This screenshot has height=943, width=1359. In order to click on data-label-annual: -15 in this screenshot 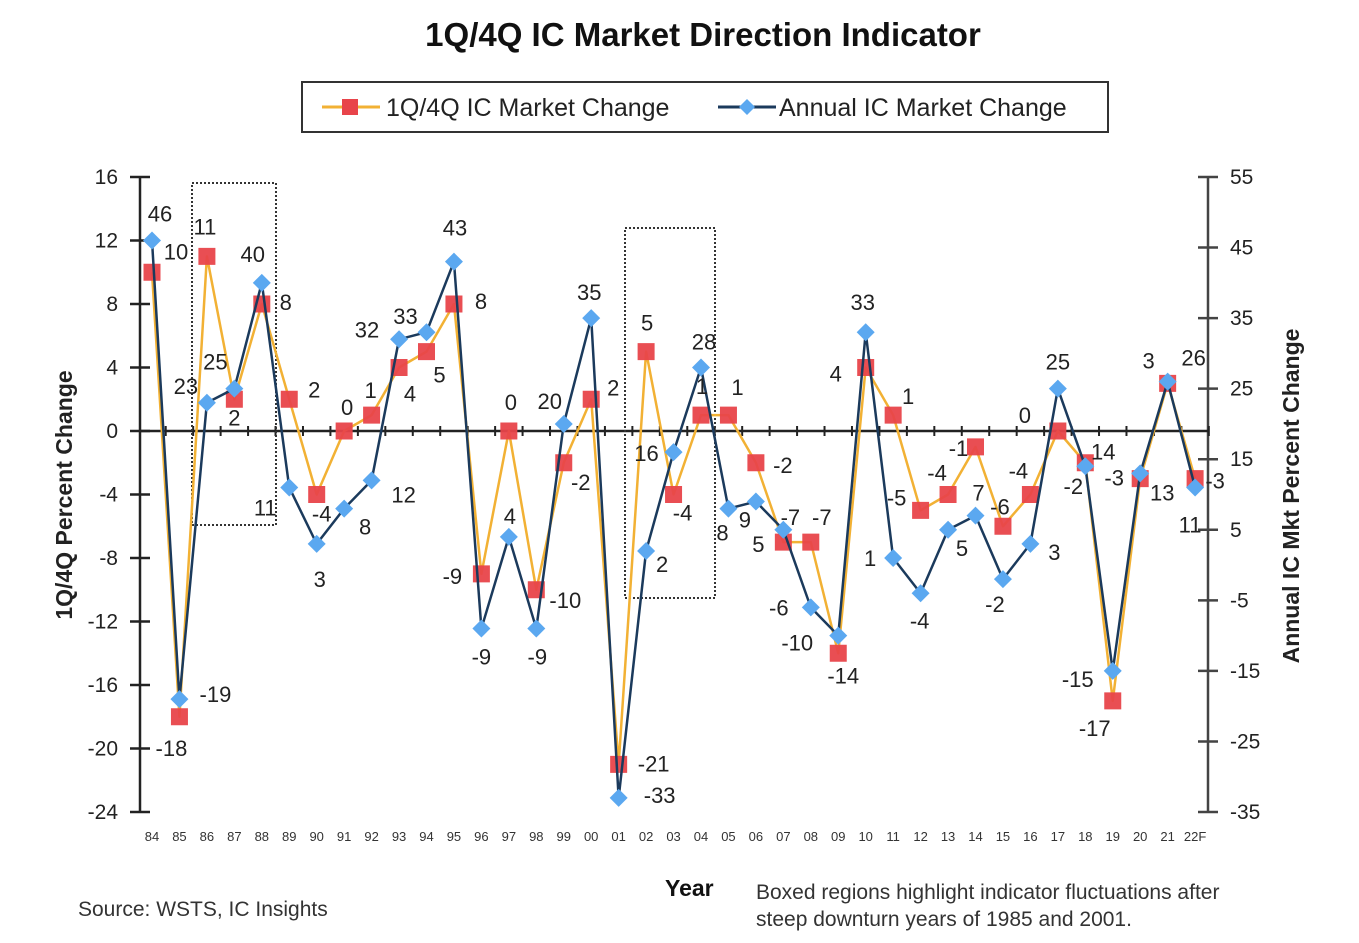, I will do `click(1078, 679)`.